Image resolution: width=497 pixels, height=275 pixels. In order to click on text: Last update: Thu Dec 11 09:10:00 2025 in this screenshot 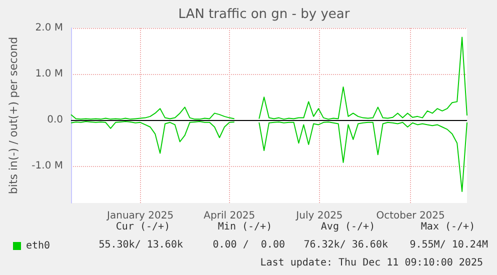, I will do `click(371, 263)`.